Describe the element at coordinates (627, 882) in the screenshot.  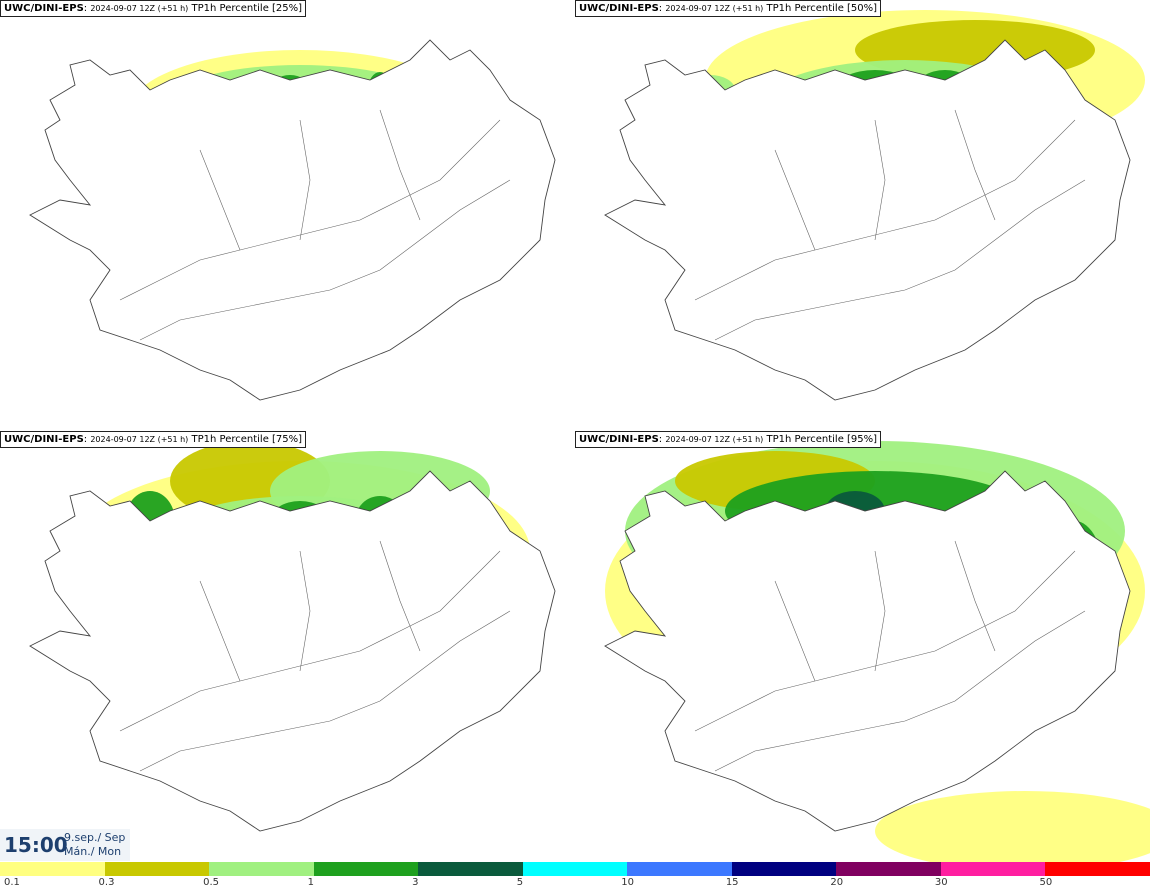
I see `legend-tick-label: 10` at that location.